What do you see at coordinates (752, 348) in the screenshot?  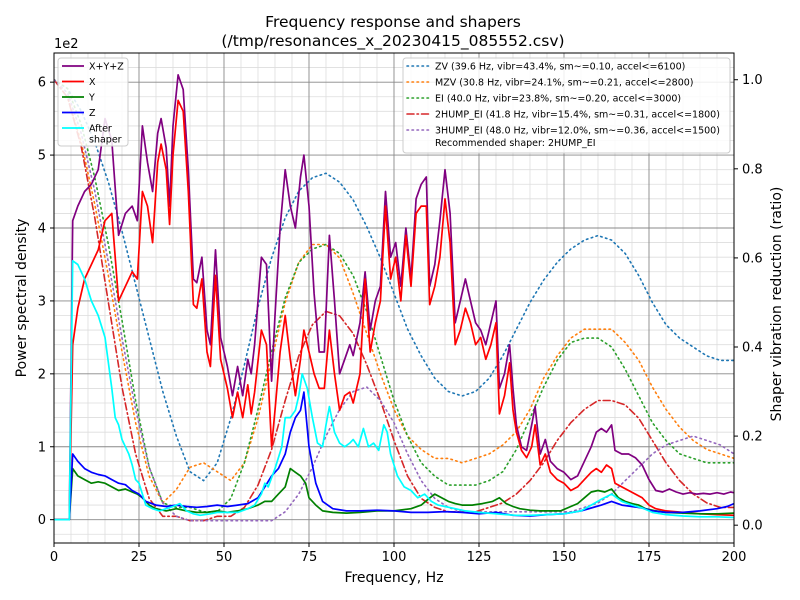 I see `y-right-tick-label: 0.4` at bounding box center [752, 348].